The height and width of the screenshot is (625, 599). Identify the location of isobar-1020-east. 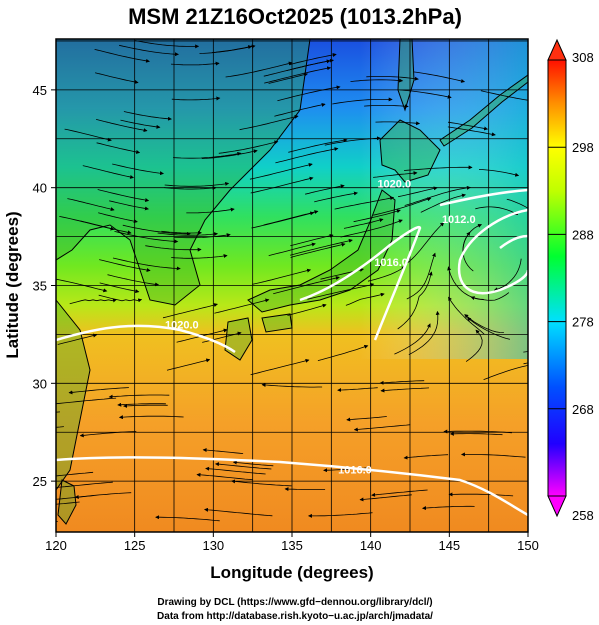
(483, 197).